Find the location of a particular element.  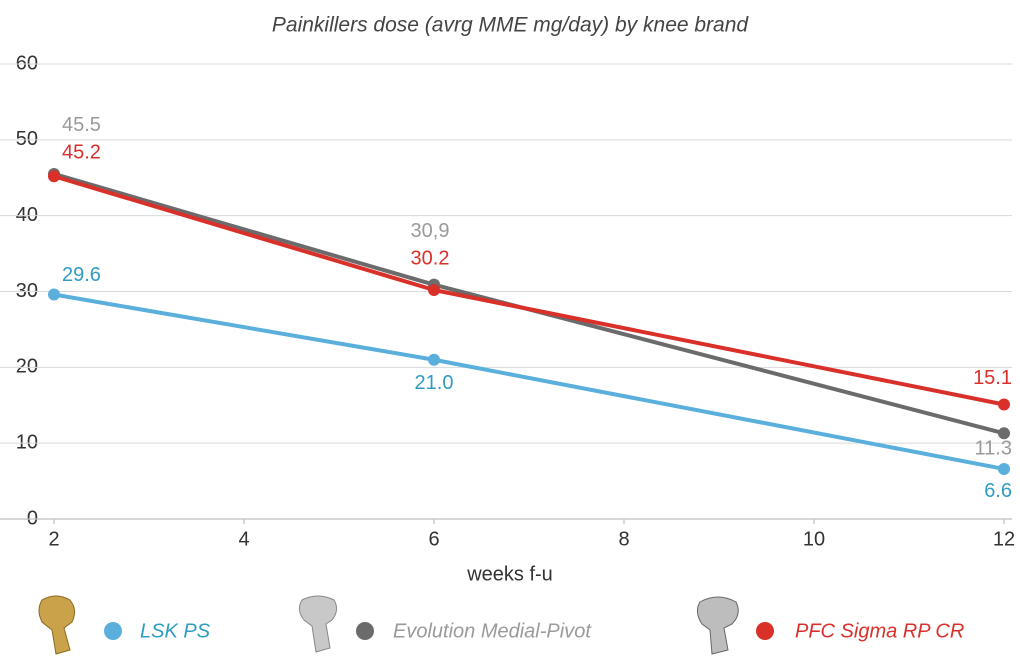

y-tick-label: 20 is located at coordinates (27, 367).